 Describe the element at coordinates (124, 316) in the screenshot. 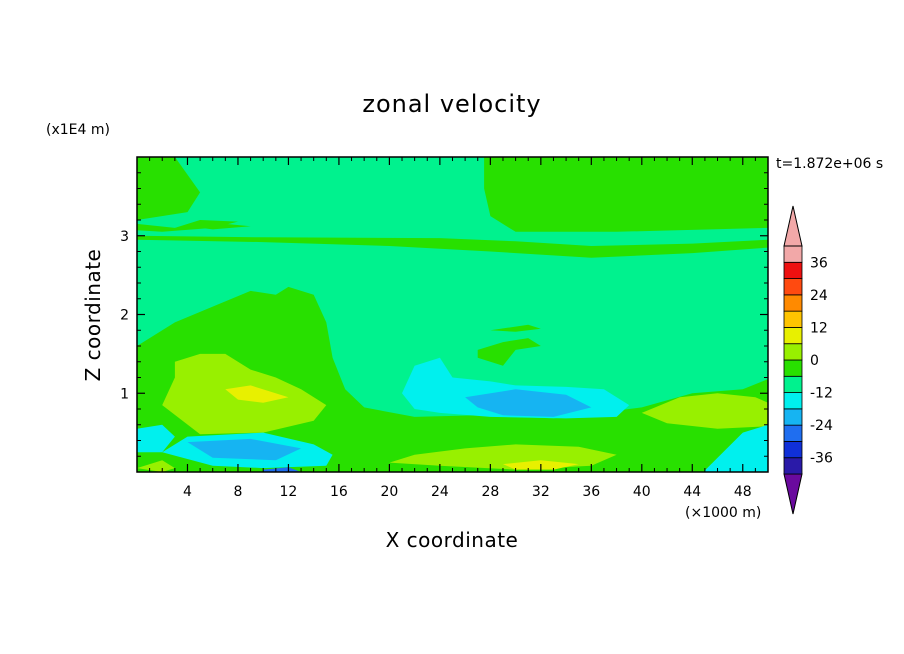

I see `y-tick-label: 2` at that location.